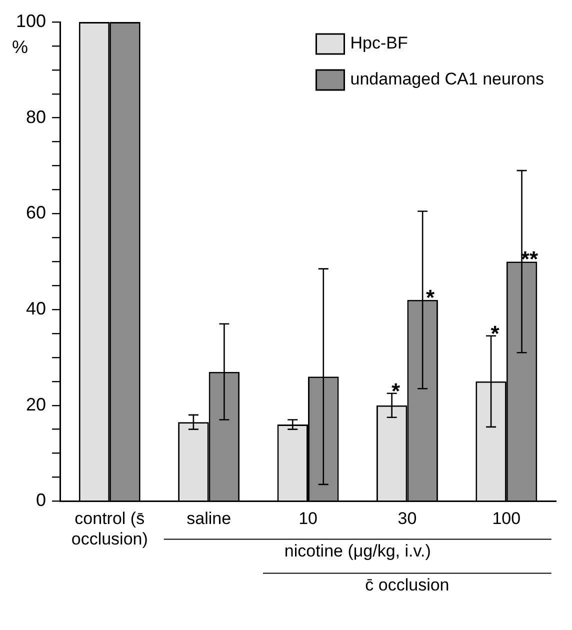 Image resolution: width=572 pixels, height=630 pixels. Describe the element at coordinates (308, 518) in the screenshot. I see `x-tick-label: 10` at that location.